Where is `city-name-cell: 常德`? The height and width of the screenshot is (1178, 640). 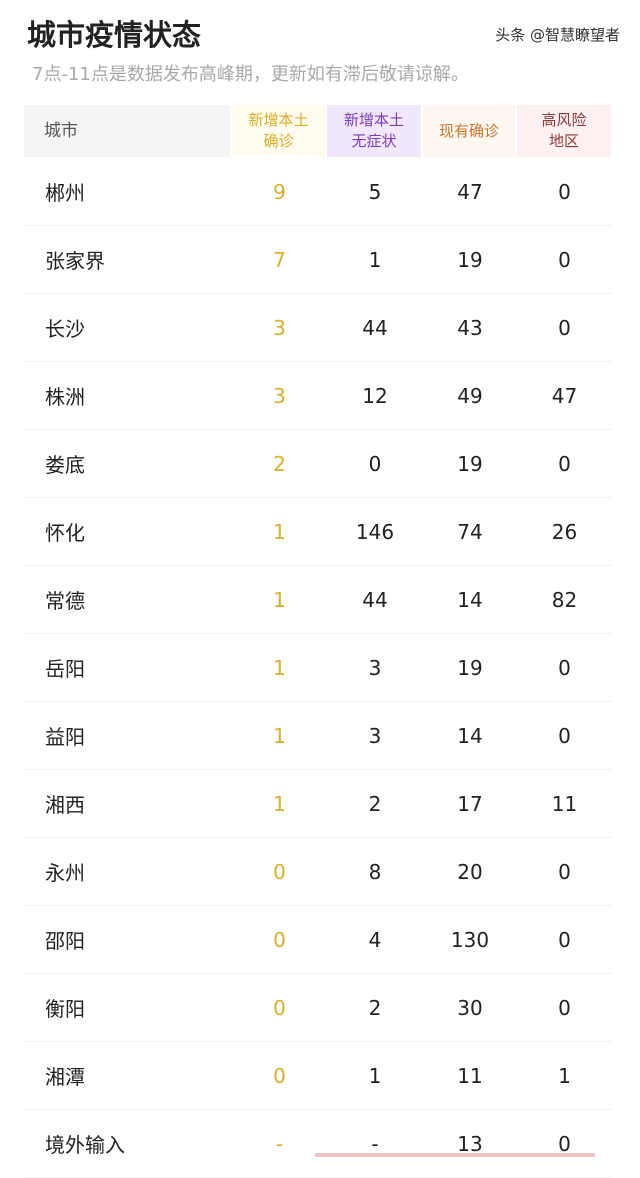 city-name-cell: 常德 is located at coordinates (65, 601).